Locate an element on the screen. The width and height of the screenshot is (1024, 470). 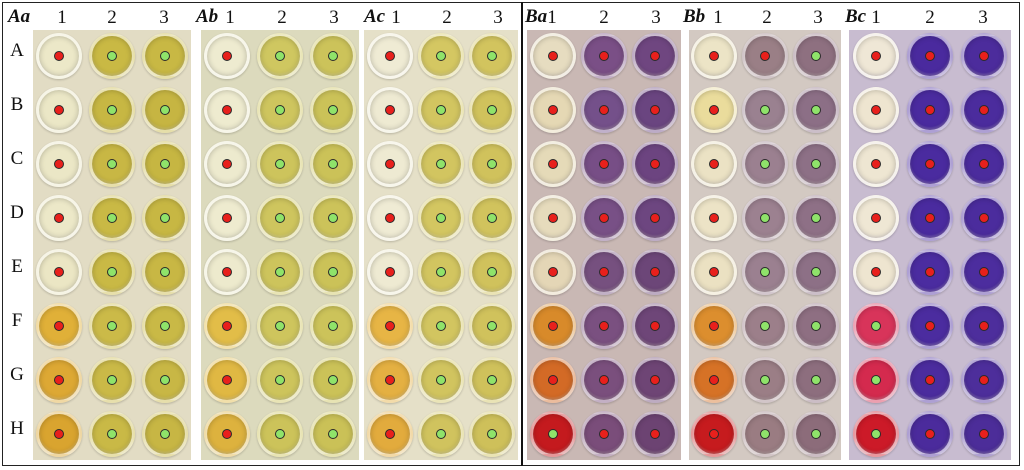
well-e1 is located at coordinates (714, 272).